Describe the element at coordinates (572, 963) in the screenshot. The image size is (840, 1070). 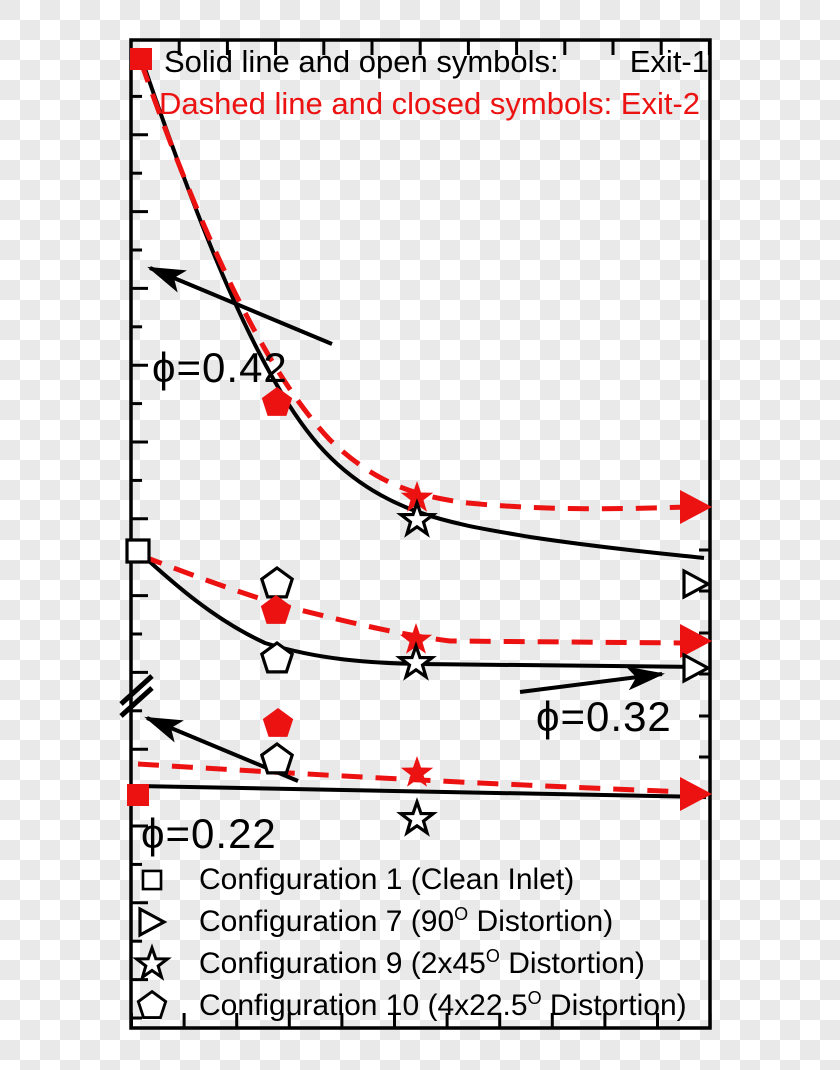
I see `legend-item-config9-label-end: Distortion)` at that location.